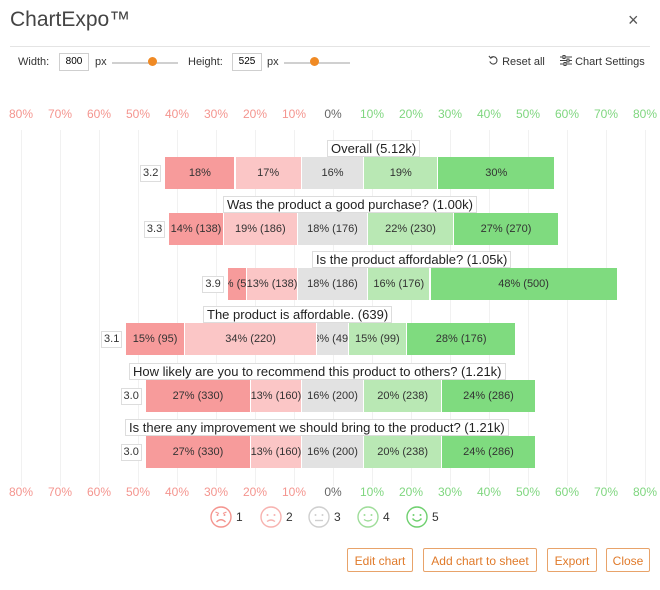 This screenshot has width=660, height=590. I want to click on legend-item-3: 3, so click(324, 517).